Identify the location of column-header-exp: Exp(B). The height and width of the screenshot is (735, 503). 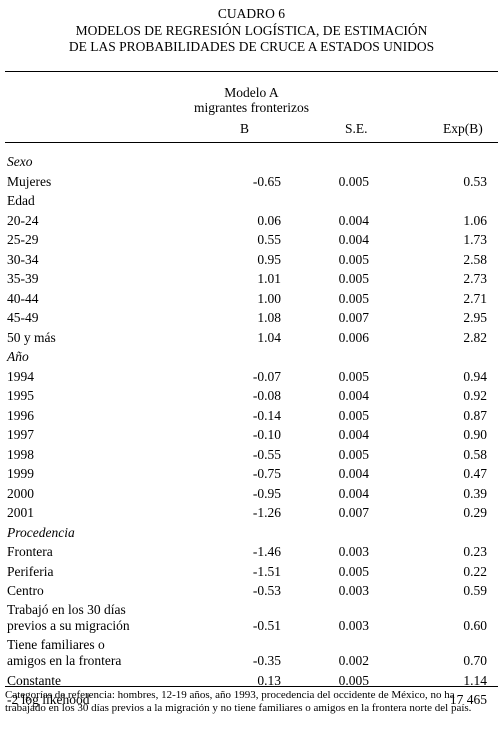
(463, 128).